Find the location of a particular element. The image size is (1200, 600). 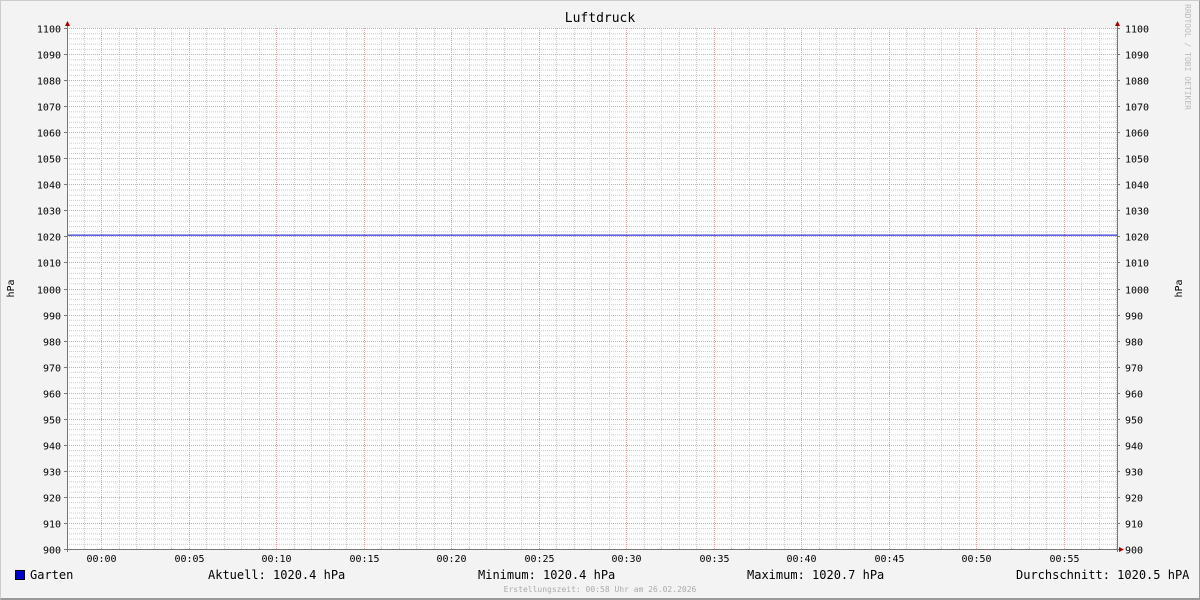

y-tick-label-right: 1020 is located at coordinates (1137, 238).